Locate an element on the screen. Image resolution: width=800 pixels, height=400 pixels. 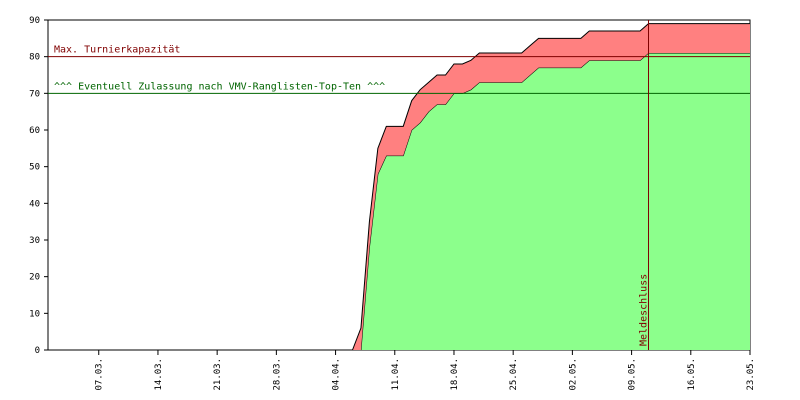
y-tick-label: 70 is located at coordinates (34, 94).